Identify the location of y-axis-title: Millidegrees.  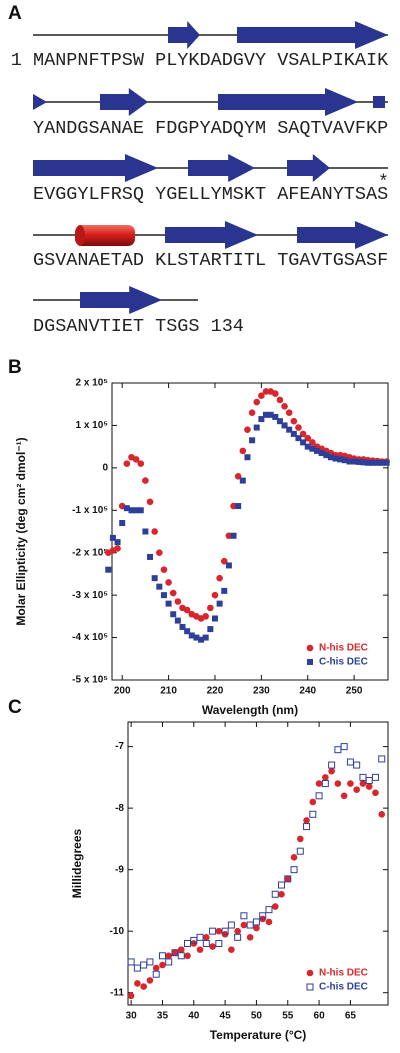
(77, 863).